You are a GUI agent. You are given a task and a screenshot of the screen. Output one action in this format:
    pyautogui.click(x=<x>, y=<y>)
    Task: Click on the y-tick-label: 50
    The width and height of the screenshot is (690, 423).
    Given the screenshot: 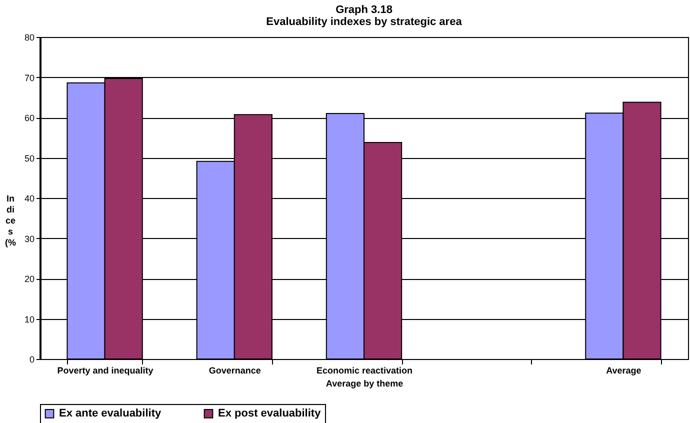 What is the action you would take?
    pyautogui.click(x=29, y=158)
    